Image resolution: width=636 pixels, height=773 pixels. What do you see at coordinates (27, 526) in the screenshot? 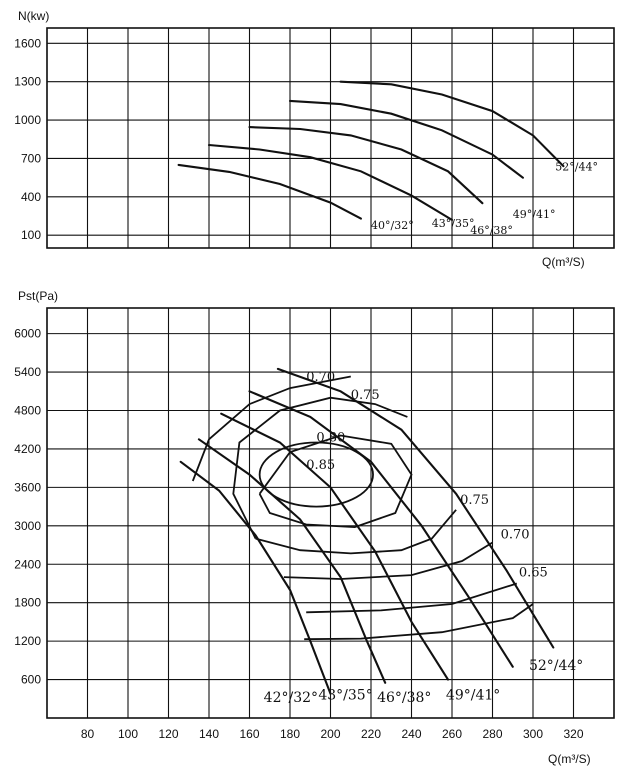
I see `pressure-y-tick-label: 3000` at bounding box center [27, 526].